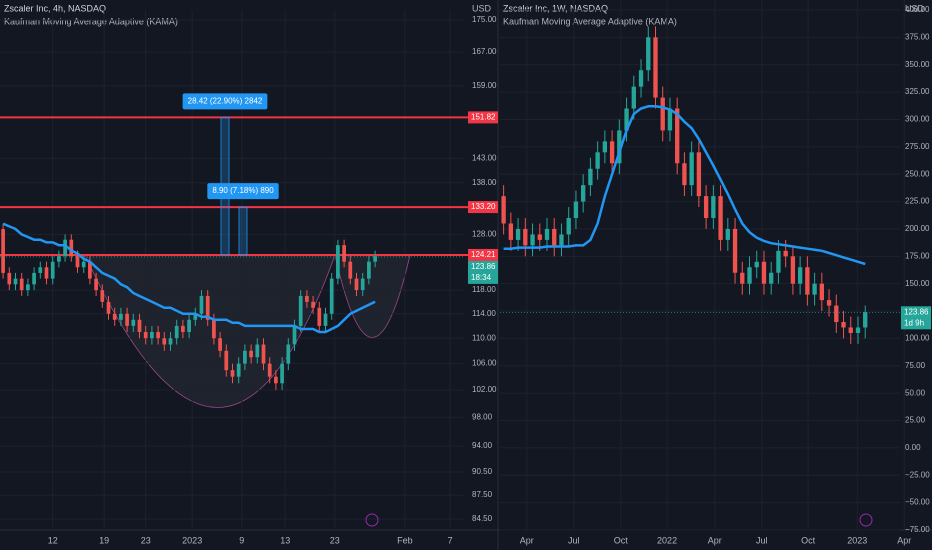 The height and width of the screenshot is (550, 932). I want to click on y-tick-label: 167.00, so click(484, 51).